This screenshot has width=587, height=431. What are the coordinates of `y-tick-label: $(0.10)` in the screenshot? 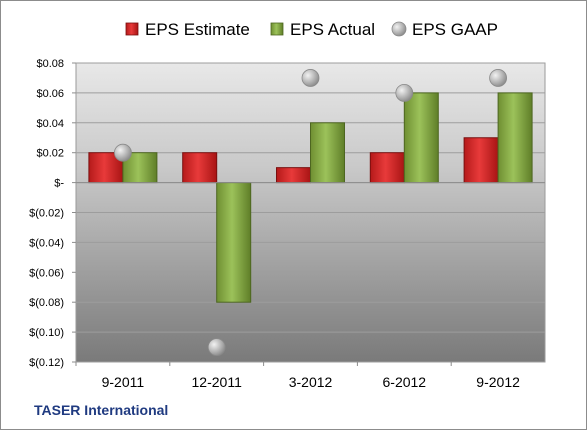 It's located at (46, 333).